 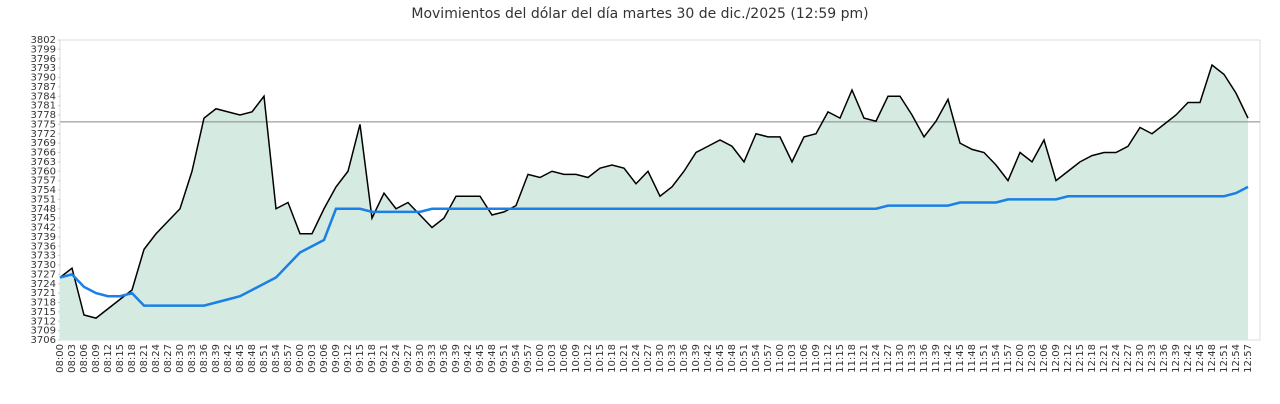 I want to click on x-tick-label: 11:24, so click(x=876, y=358).